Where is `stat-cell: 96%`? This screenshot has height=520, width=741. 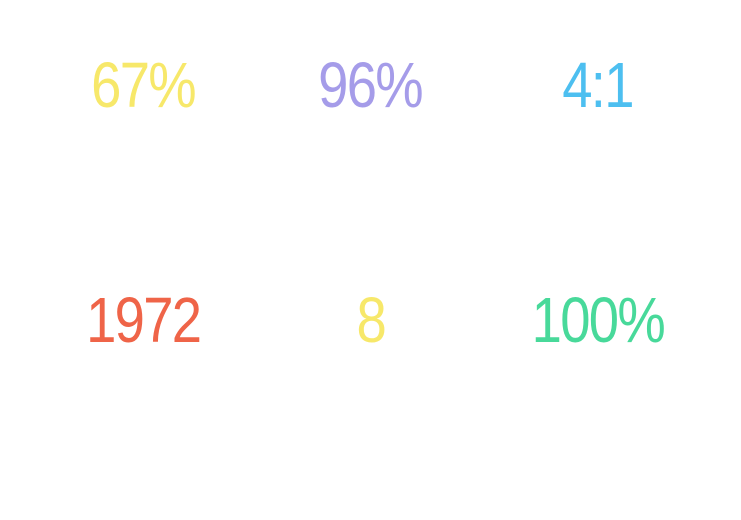 stat-cell: 96% is located at coordinates (370, 117).